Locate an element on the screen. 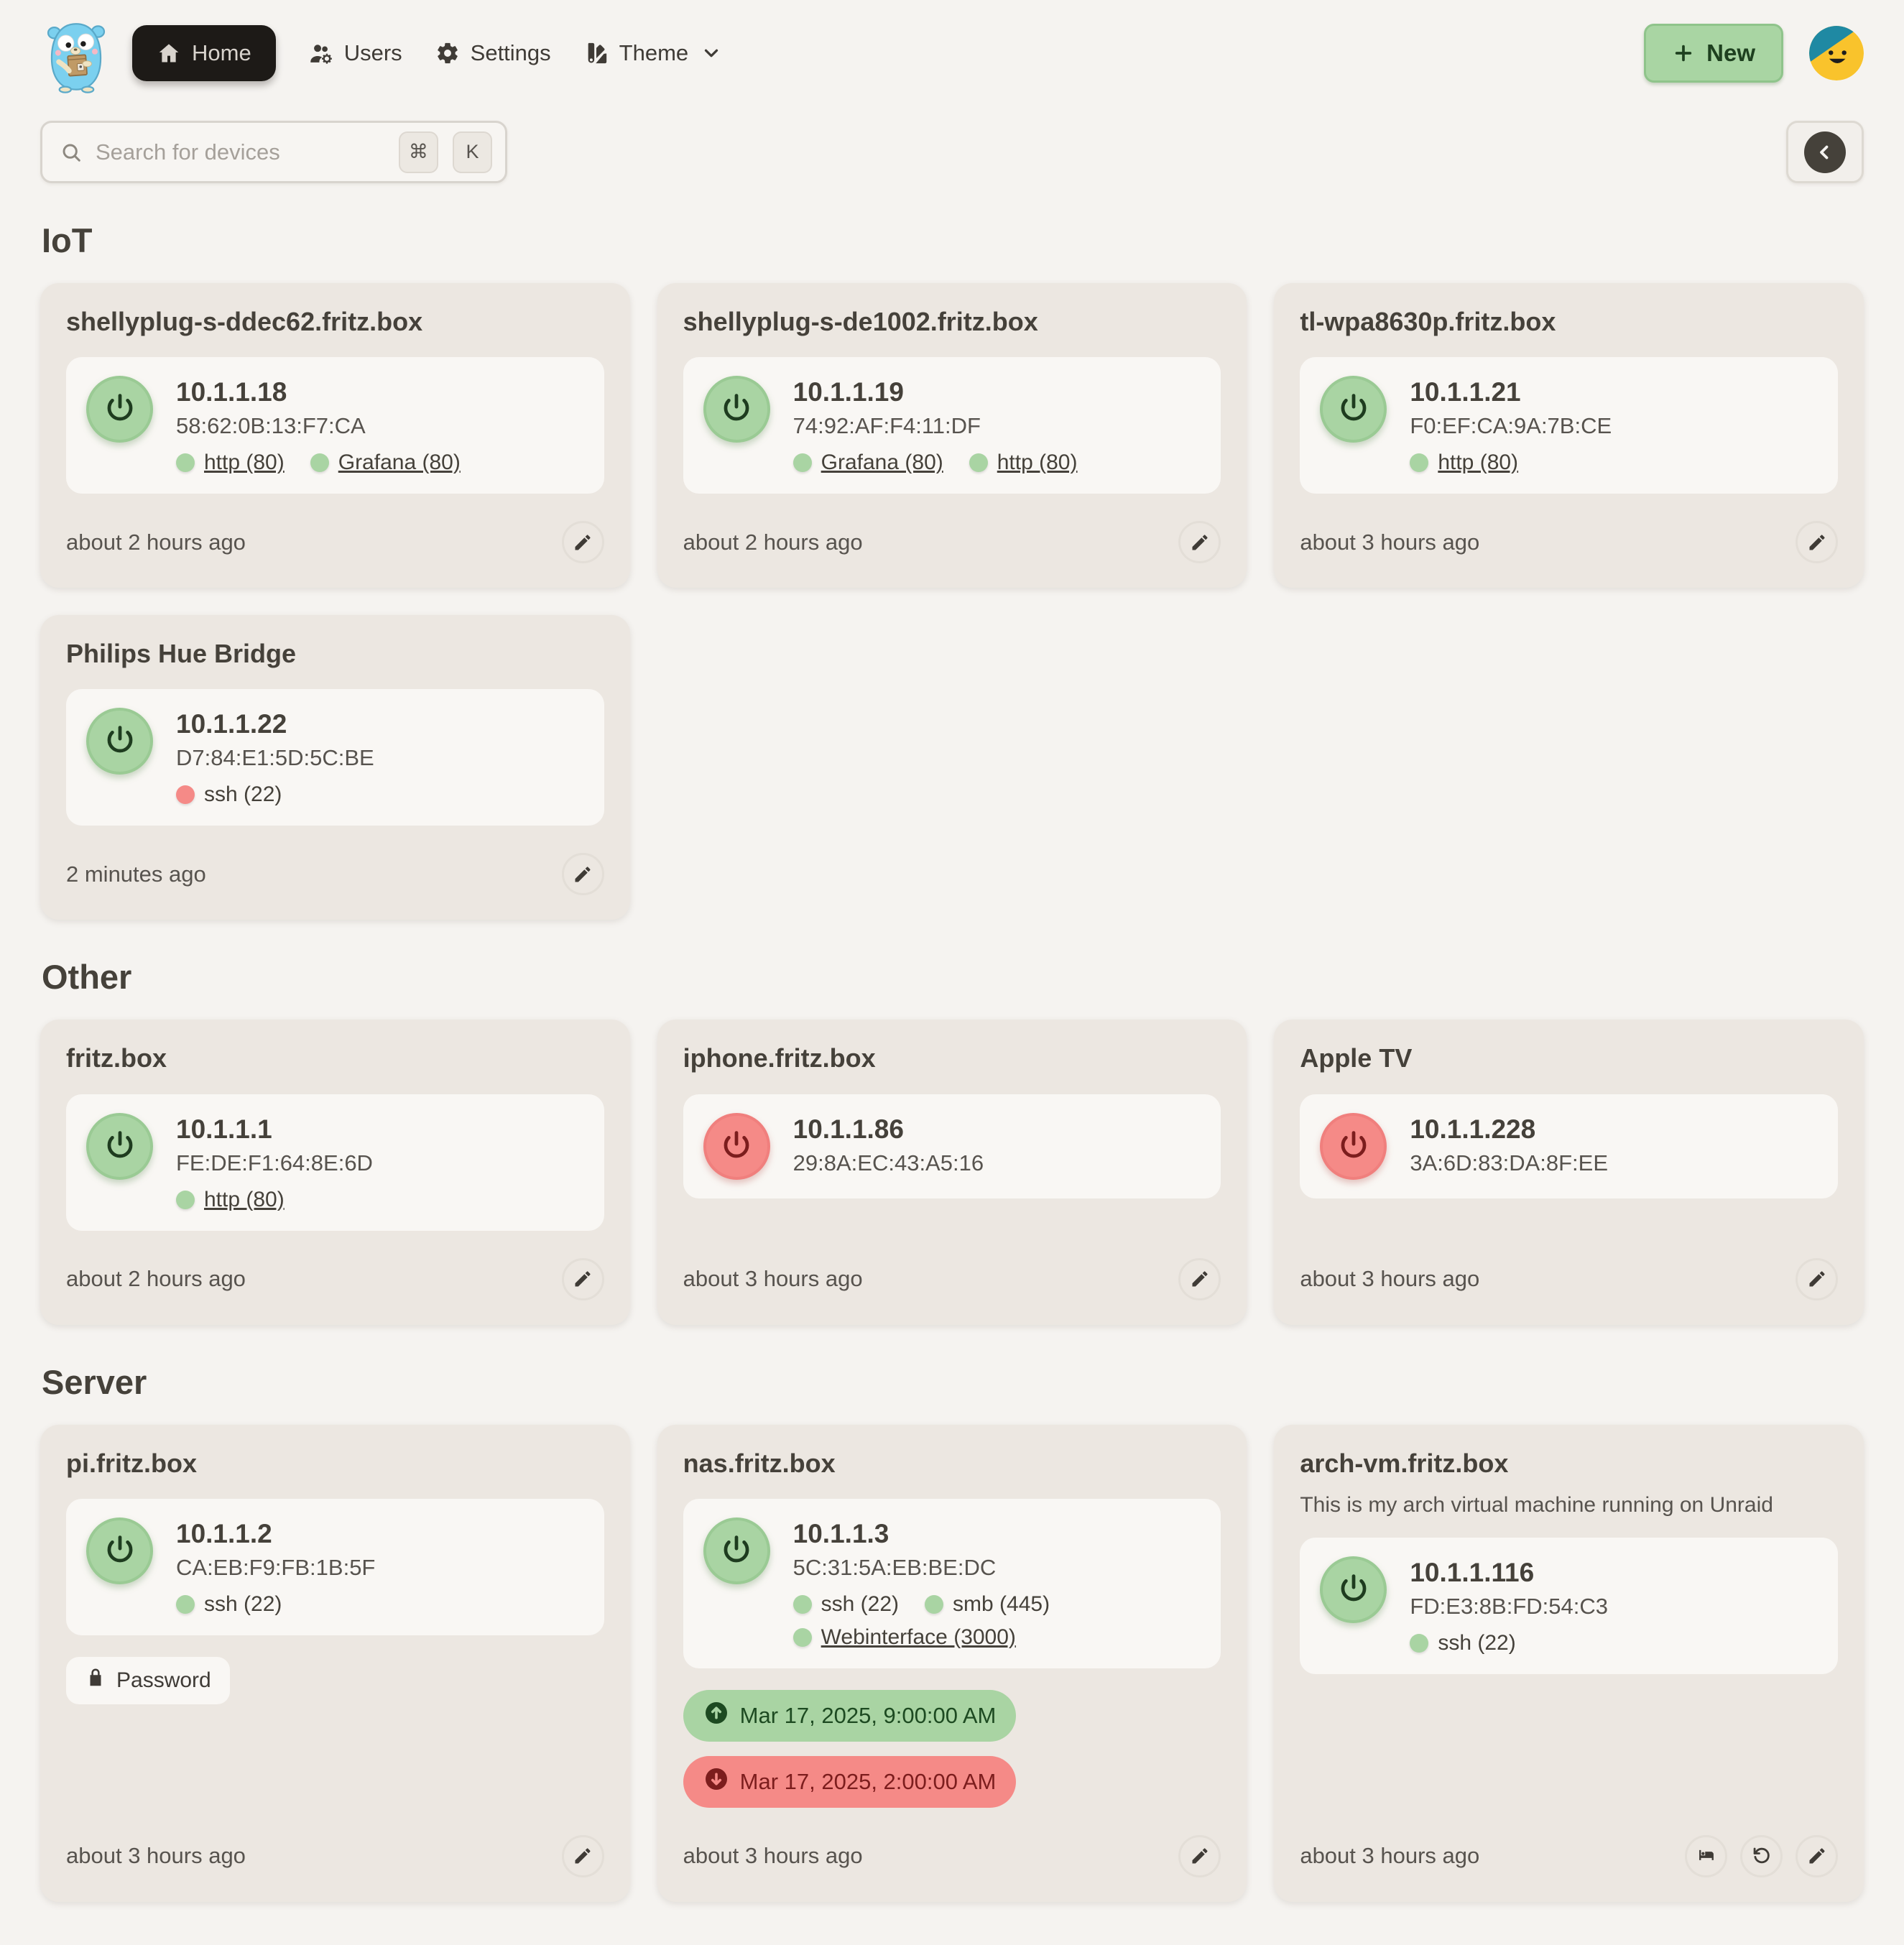 This screenshot has height=1945, width=1904. chevron-down-icon is located at coordinates (711, 53).